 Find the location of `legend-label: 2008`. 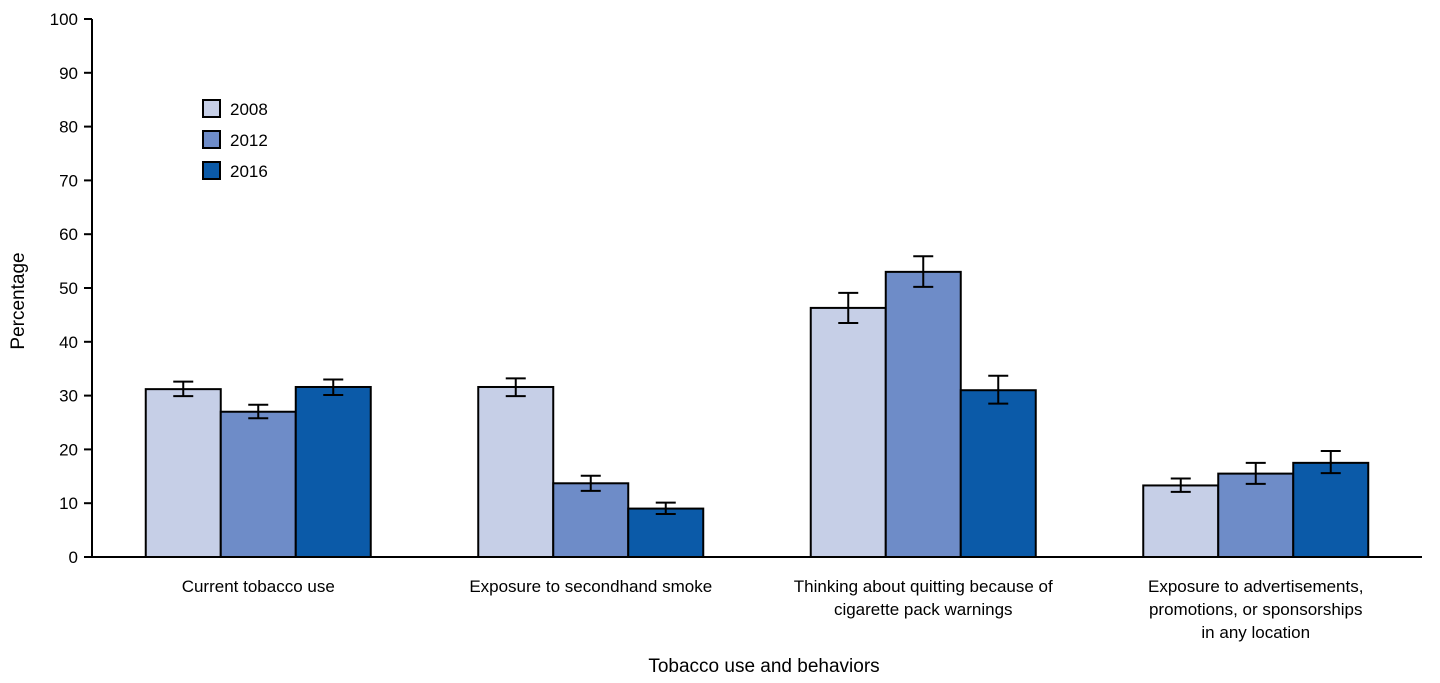

legend-label: 2008 is located at coordinates (249, 109).